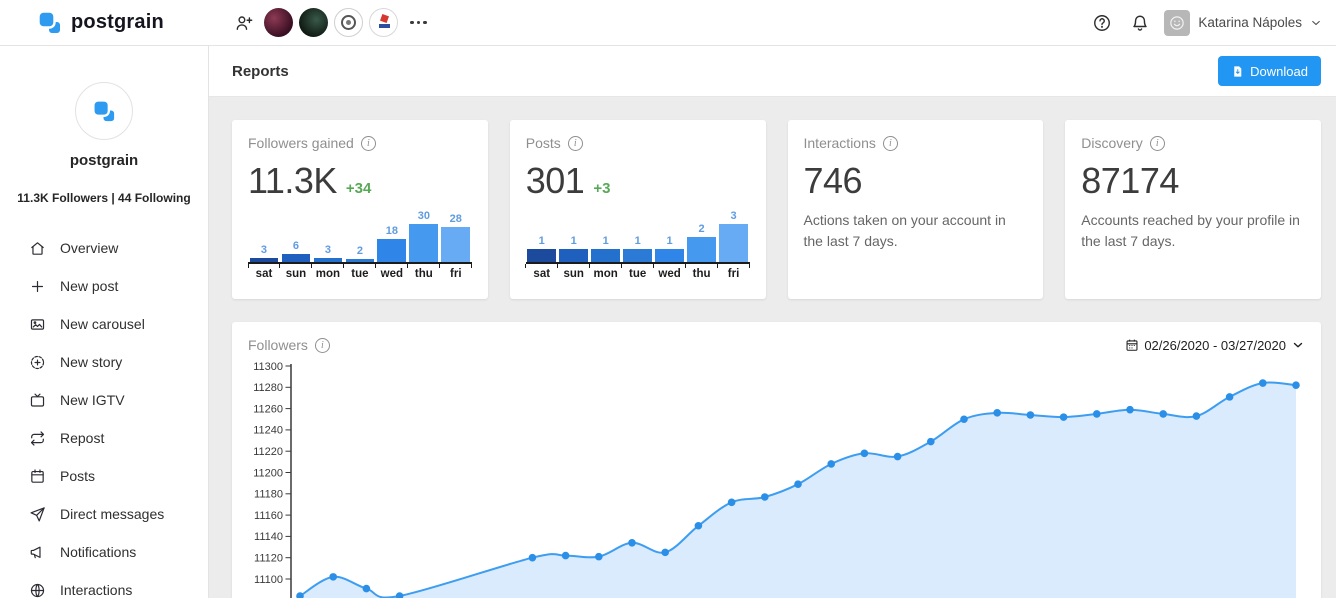  What do you see at coordinates (1269, 71) in the screenshot?
I see `download-button: Download` at bounding box center [1269, 71].